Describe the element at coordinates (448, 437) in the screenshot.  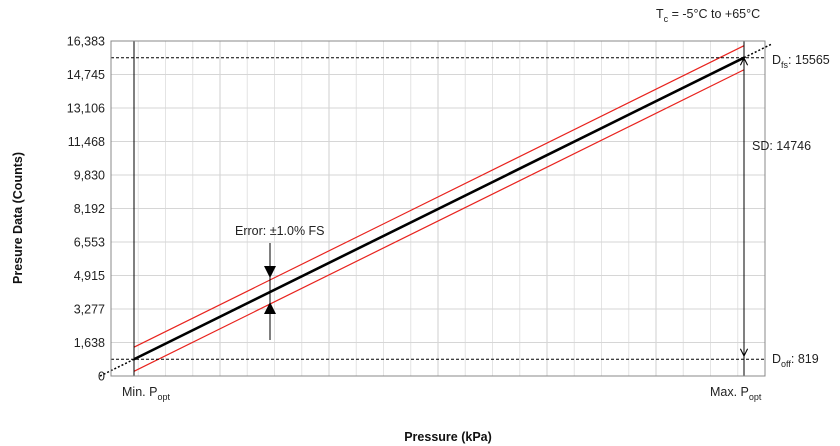
I see `x-axis-title: Pressure (kPa)` at that location.